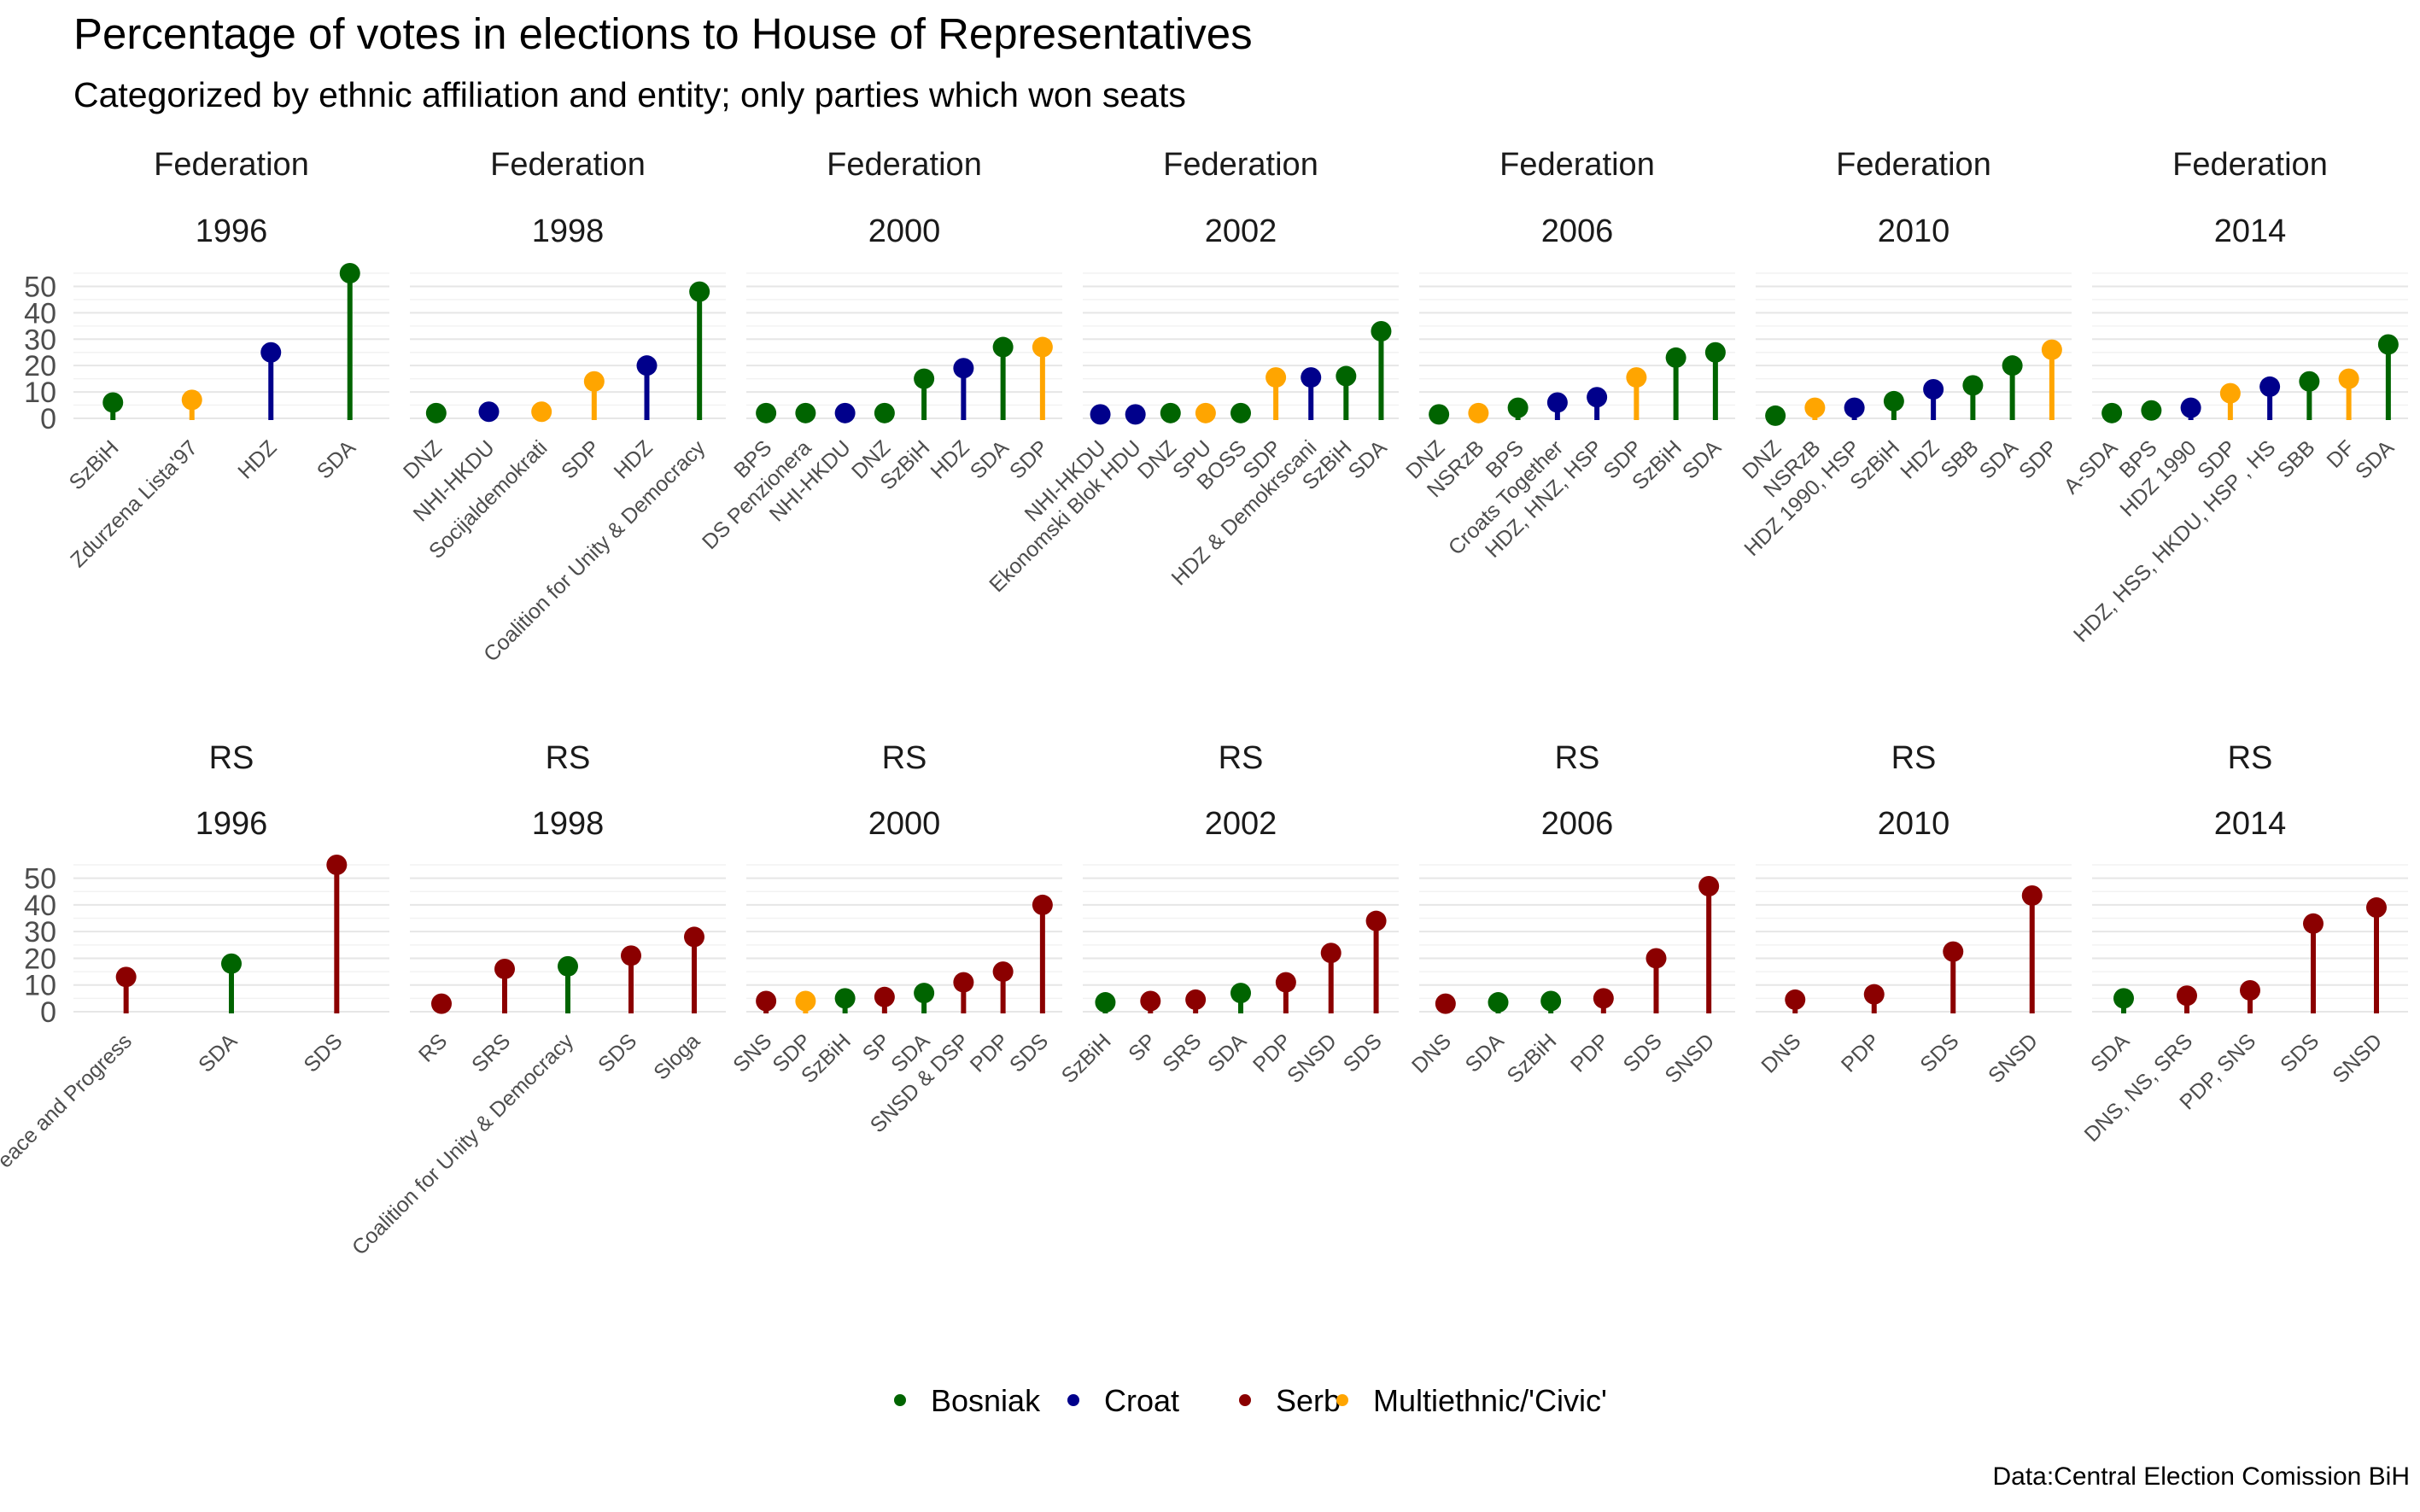 The width and height of the screenshot is (2420, 1512). I want to click on x-tick-label: SDP, so click(2038, 459).